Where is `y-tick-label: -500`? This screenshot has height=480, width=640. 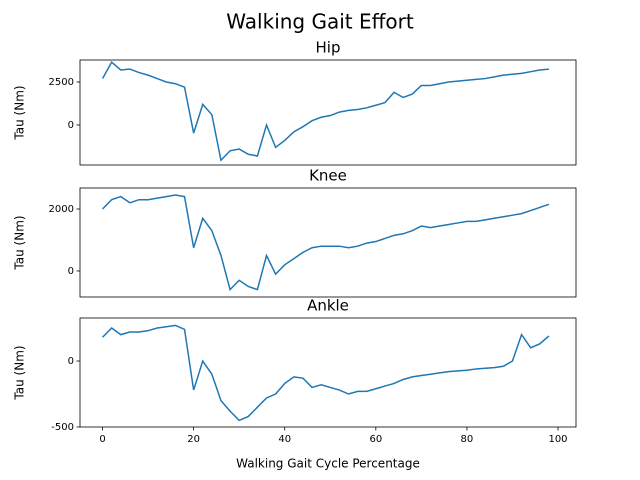 y-tick-label: -500 is located at coordinates (62, 427).